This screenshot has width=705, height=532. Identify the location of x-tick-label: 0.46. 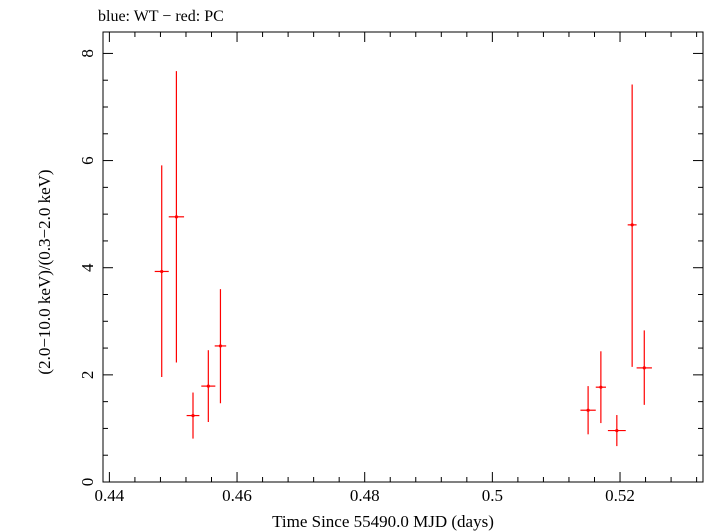
(237, 495).